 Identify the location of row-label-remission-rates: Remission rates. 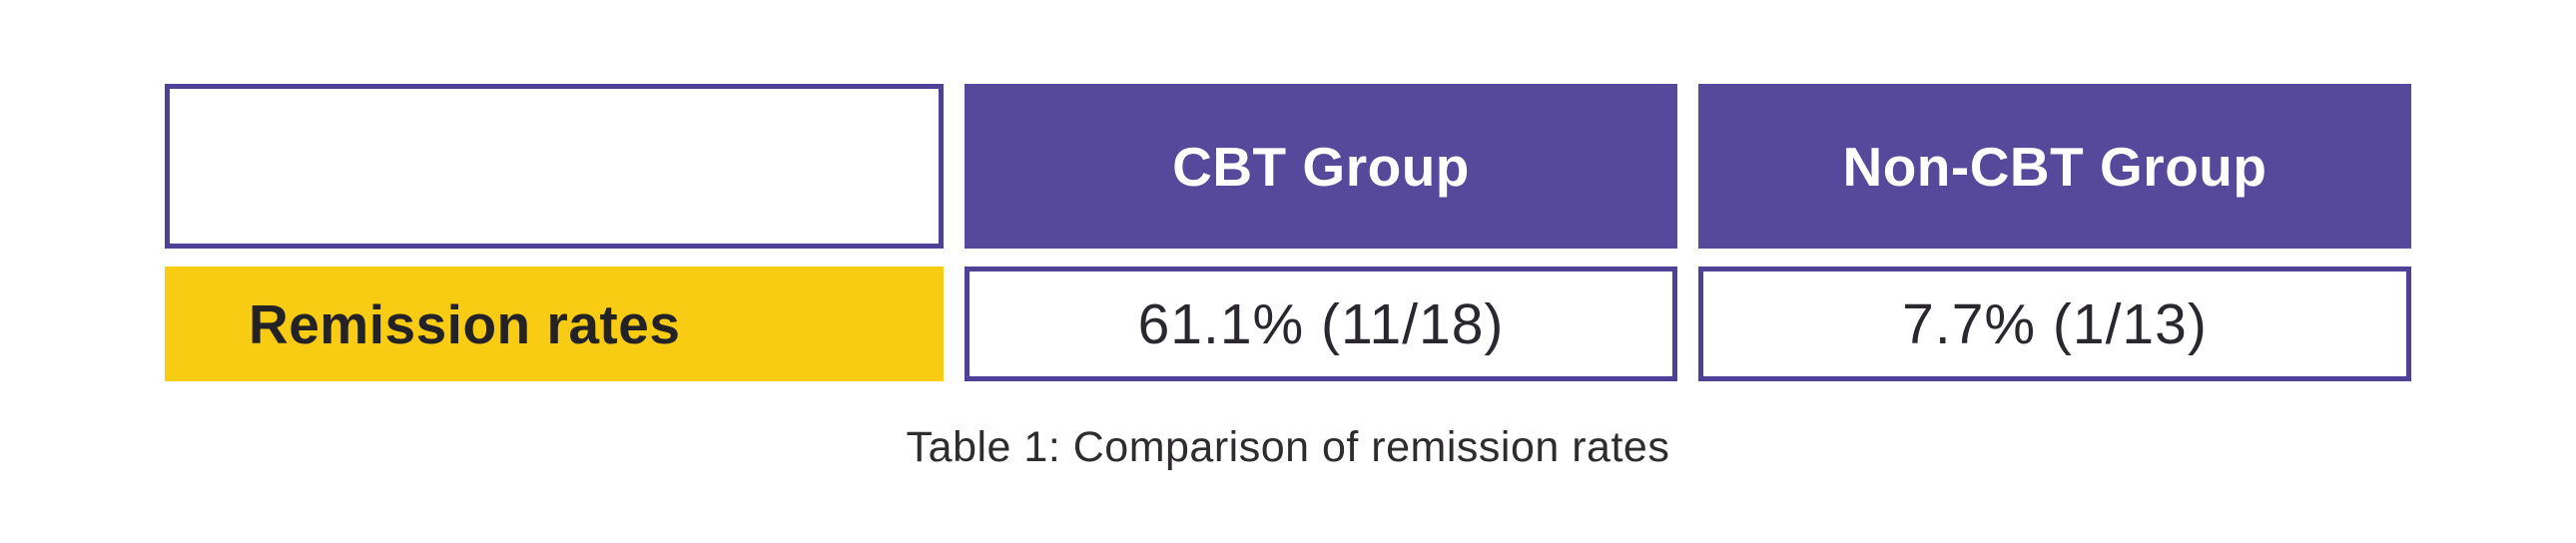
(555, 324).